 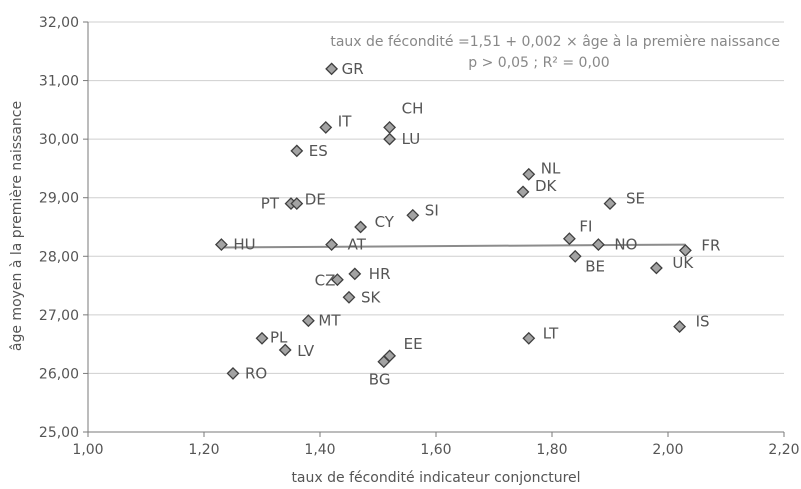 What do you see at coordinates (551, 450) in the screenshot?
I see `x-tick-label: 1,80` at bounding box center [551, 450].